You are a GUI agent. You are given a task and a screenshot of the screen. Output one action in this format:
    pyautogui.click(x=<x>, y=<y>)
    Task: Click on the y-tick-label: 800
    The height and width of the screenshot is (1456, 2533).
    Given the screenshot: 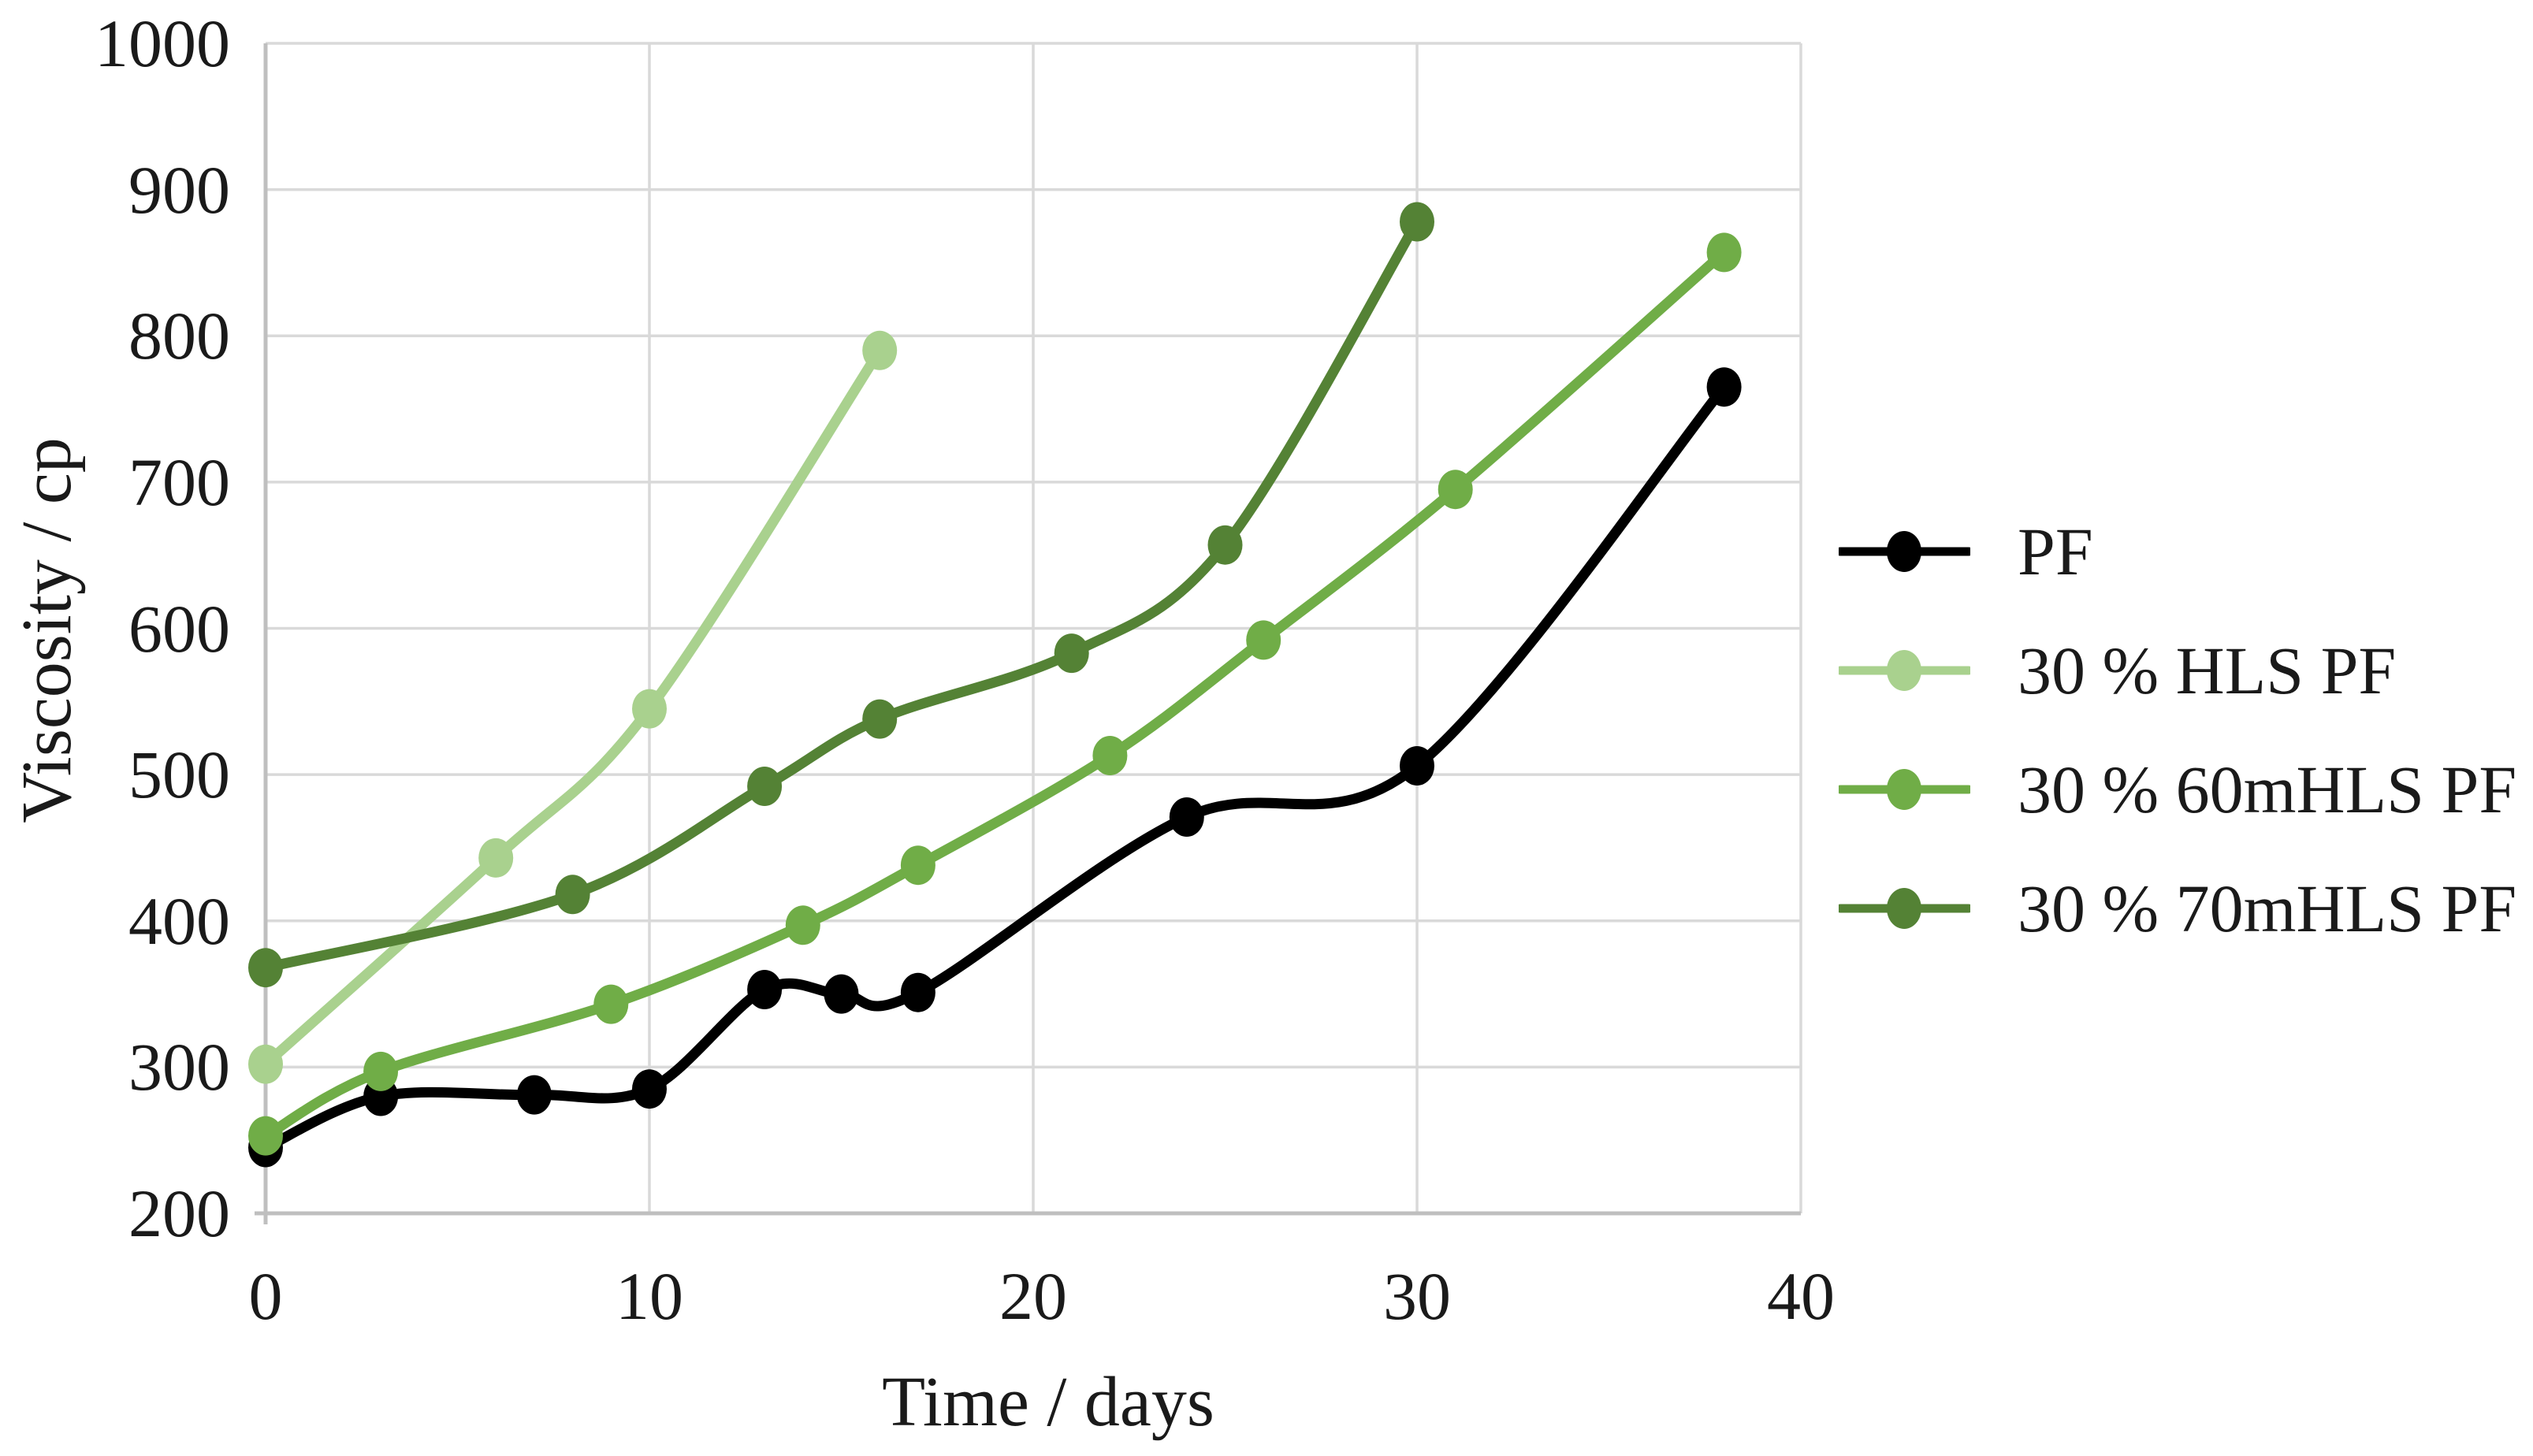 What is the action you would take?
    pyautogui.click(x=179, y=336)
    